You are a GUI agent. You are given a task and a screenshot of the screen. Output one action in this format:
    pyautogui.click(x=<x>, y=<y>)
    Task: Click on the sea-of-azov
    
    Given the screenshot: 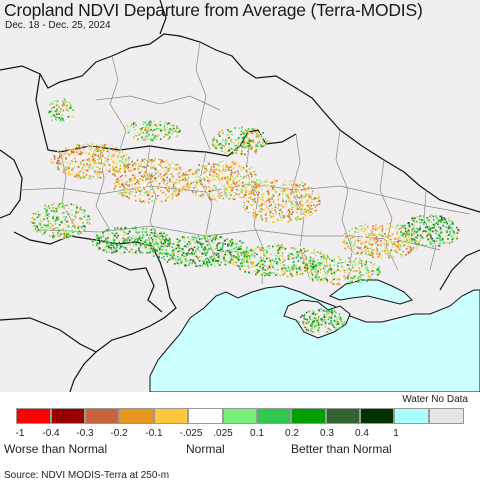 What is the action you would take?
    pyautogui.click(x=370, y=292)
    